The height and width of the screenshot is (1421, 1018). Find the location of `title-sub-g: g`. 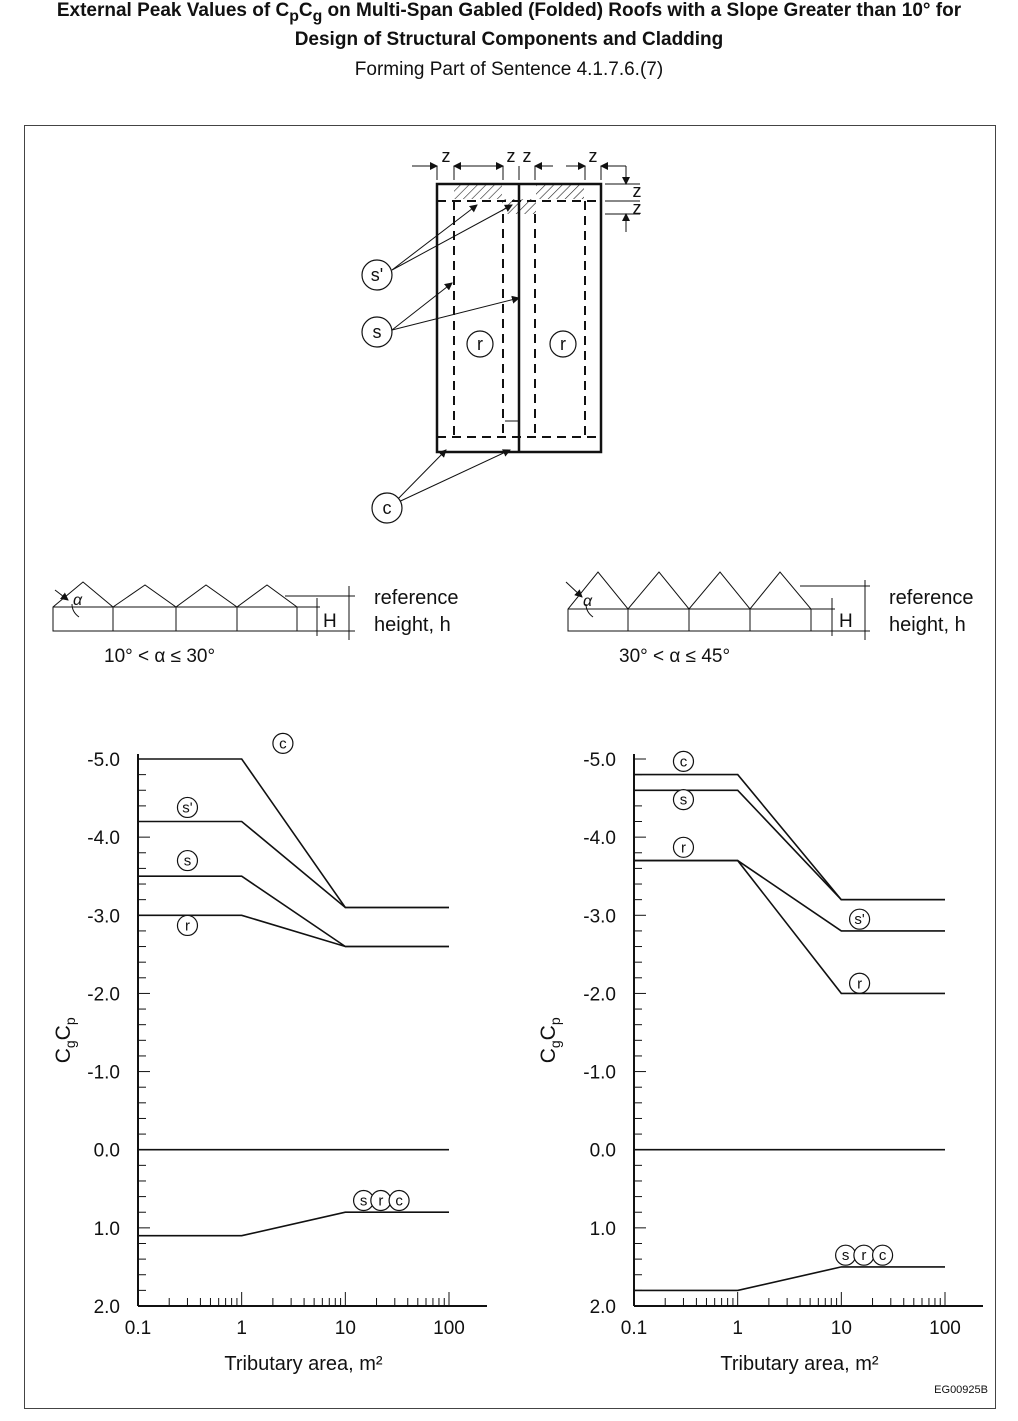

title-sub-g: g is located at coordinates (317, 16).